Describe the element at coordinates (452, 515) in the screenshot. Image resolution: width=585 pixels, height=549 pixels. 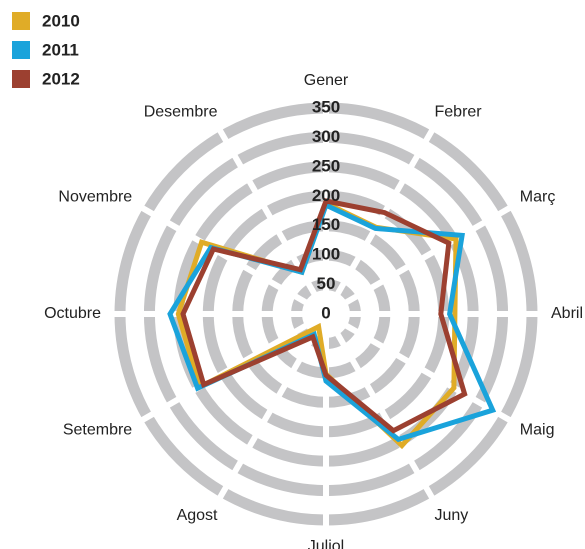
I see `category-label: Juny` at that location.